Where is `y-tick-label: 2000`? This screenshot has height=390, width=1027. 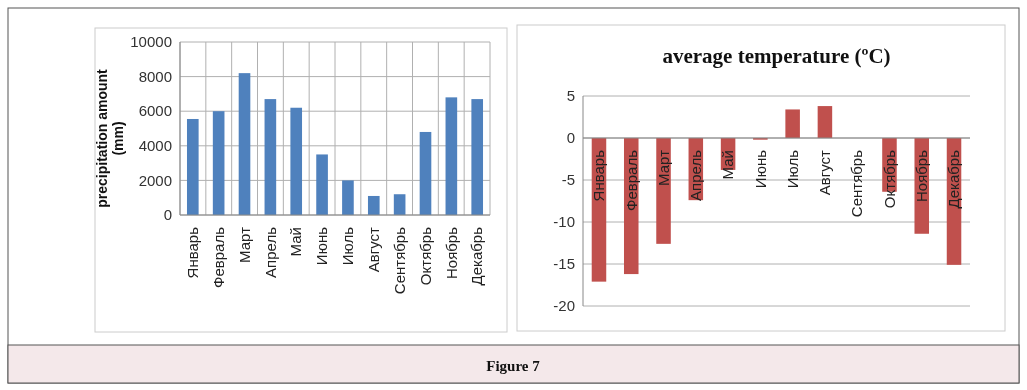
y-tick-label: 2000 is located at coordinates (155, 180).